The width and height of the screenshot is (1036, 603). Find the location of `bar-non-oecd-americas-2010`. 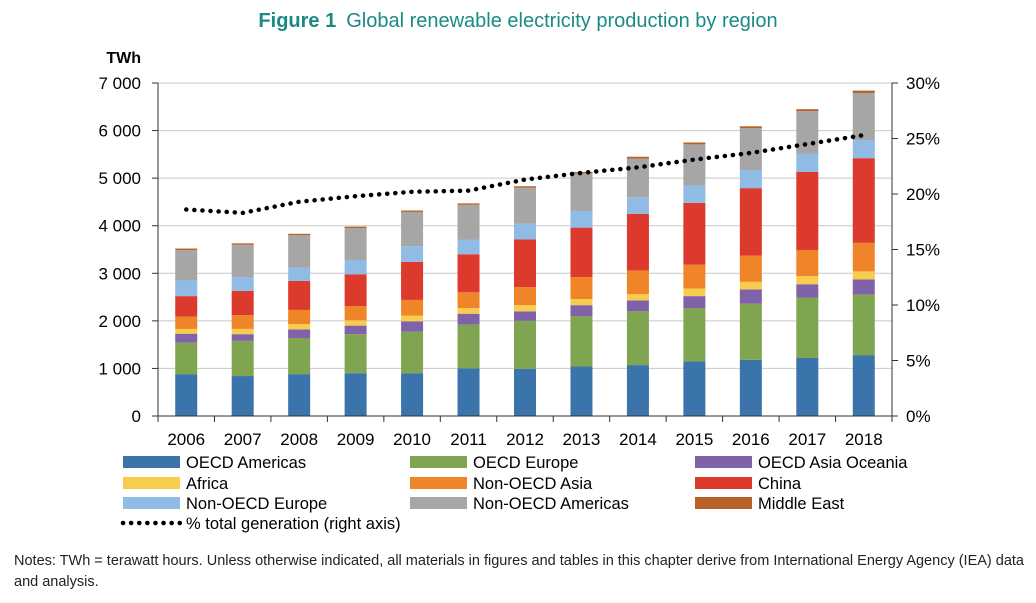

bar-non-oecd-americas-2010 is located at coordinates (412, 229).